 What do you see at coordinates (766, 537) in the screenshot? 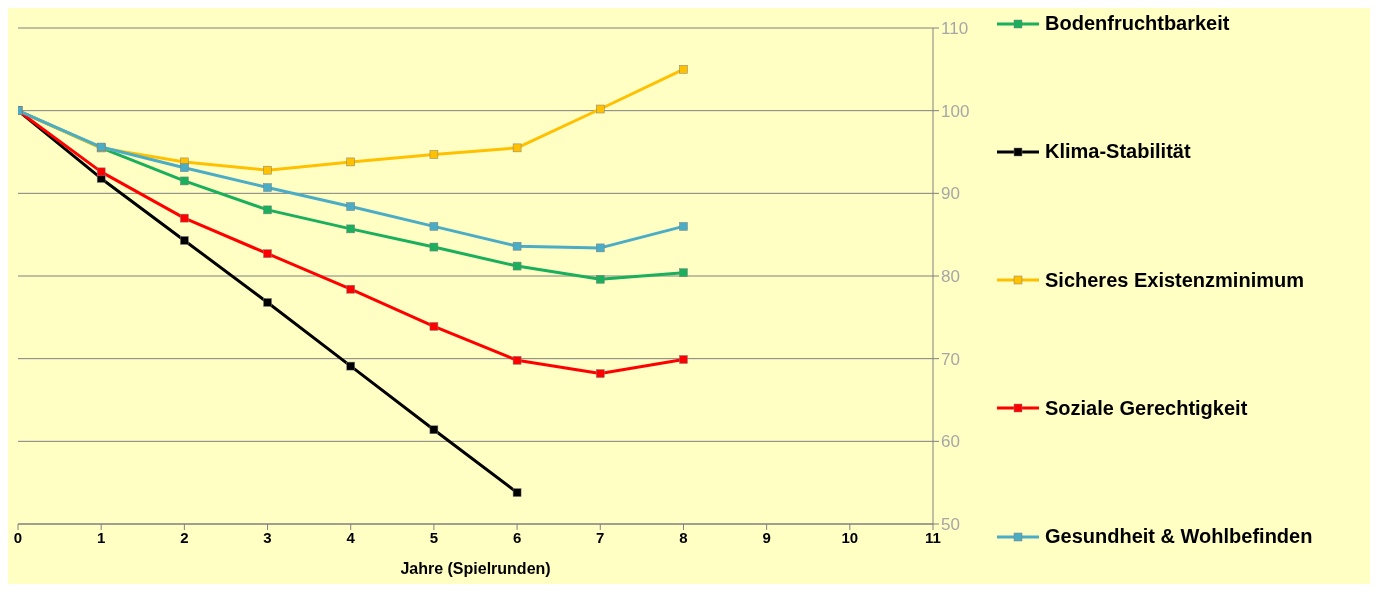
I see `x-tick-label: 9` at bounding box center [766, 537].